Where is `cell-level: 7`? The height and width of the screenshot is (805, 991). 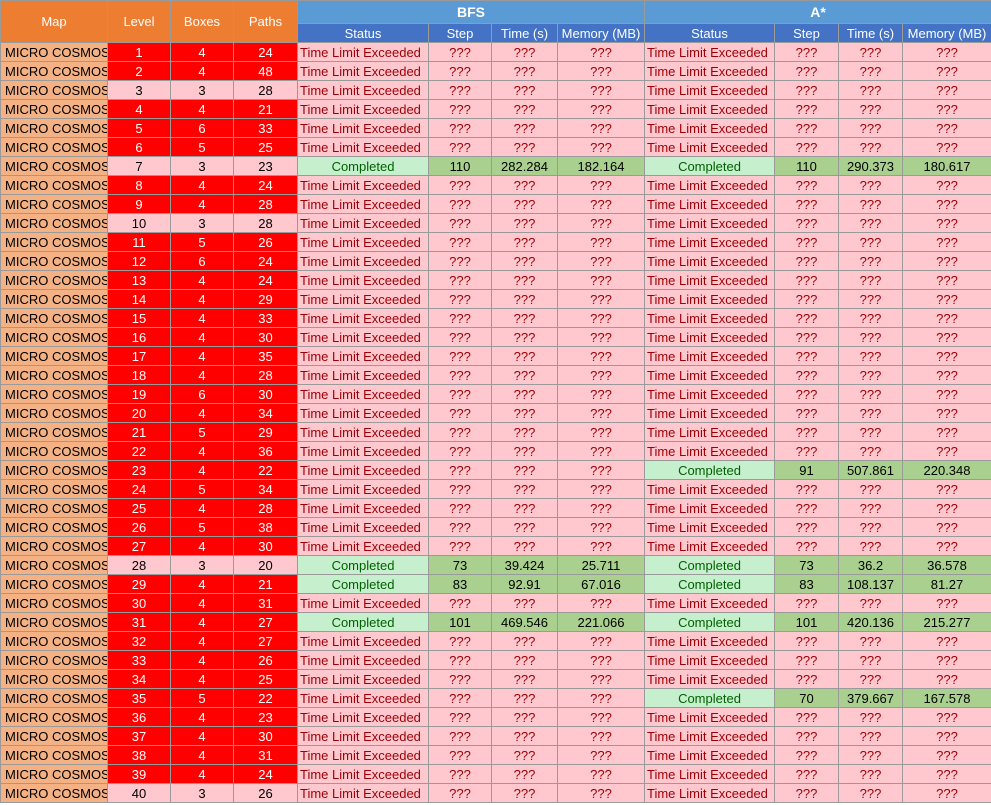 cell-level: 7 is located at coordinates (139, 166).